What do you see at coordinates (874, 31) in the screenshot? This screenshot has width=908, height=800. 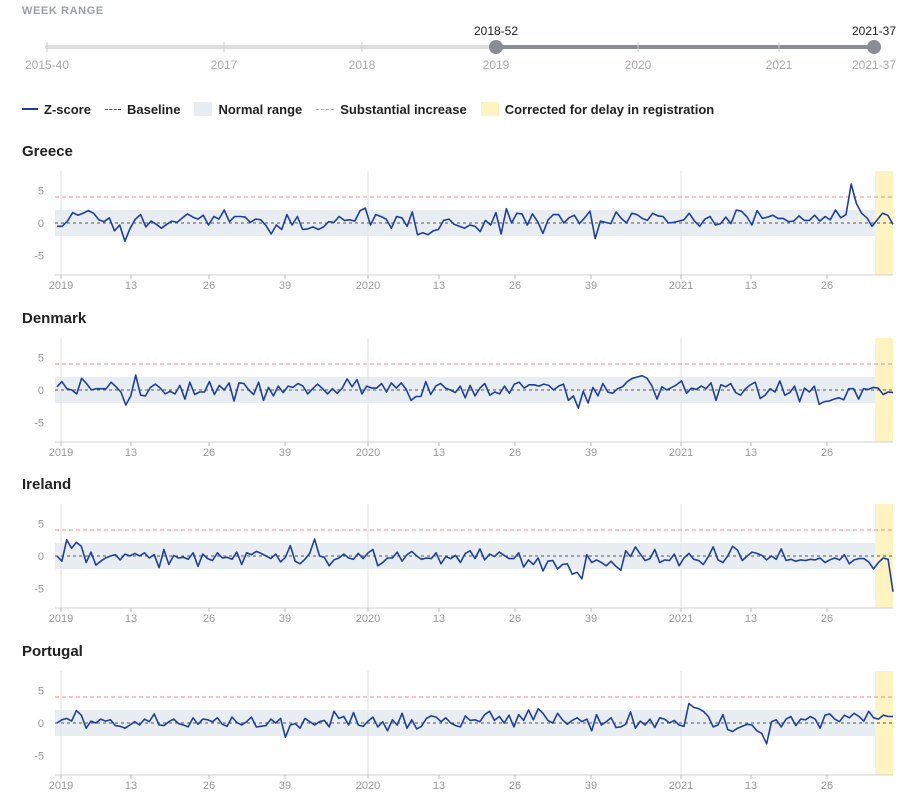 I see `slider-selected-end-label: 2021-37` at bounding box center [874, 31].